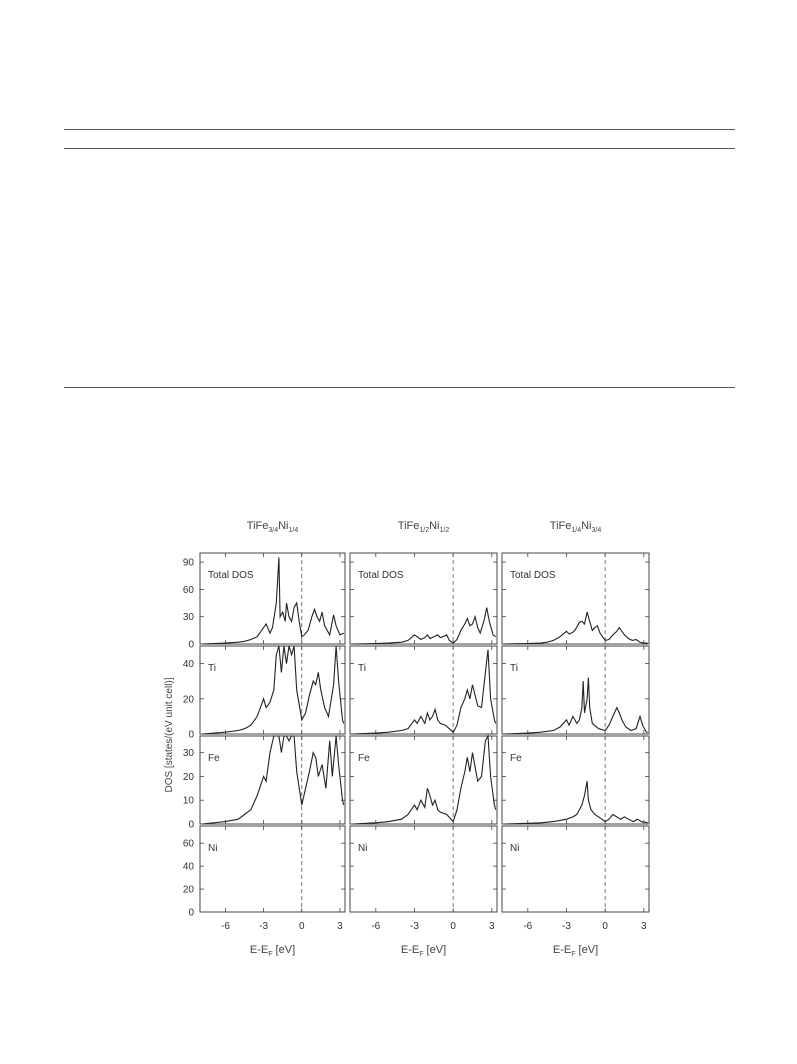 This screenshot has width=797, height=1064. Describe the element at coordinates (516, 758) in the screenshot. I see `panel-label-r3-c3: Fe` at that location.